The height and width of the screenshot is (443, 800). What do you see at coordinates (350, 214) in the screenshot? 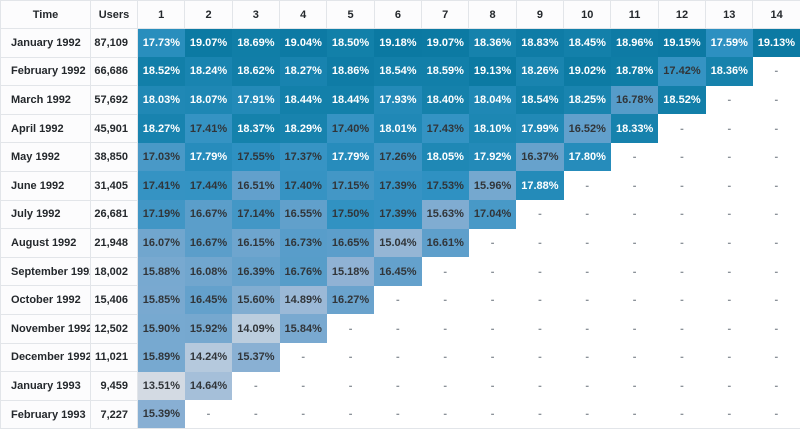
I see `cohort-value-cell: 17.50%` at bounding box center [350, 214].